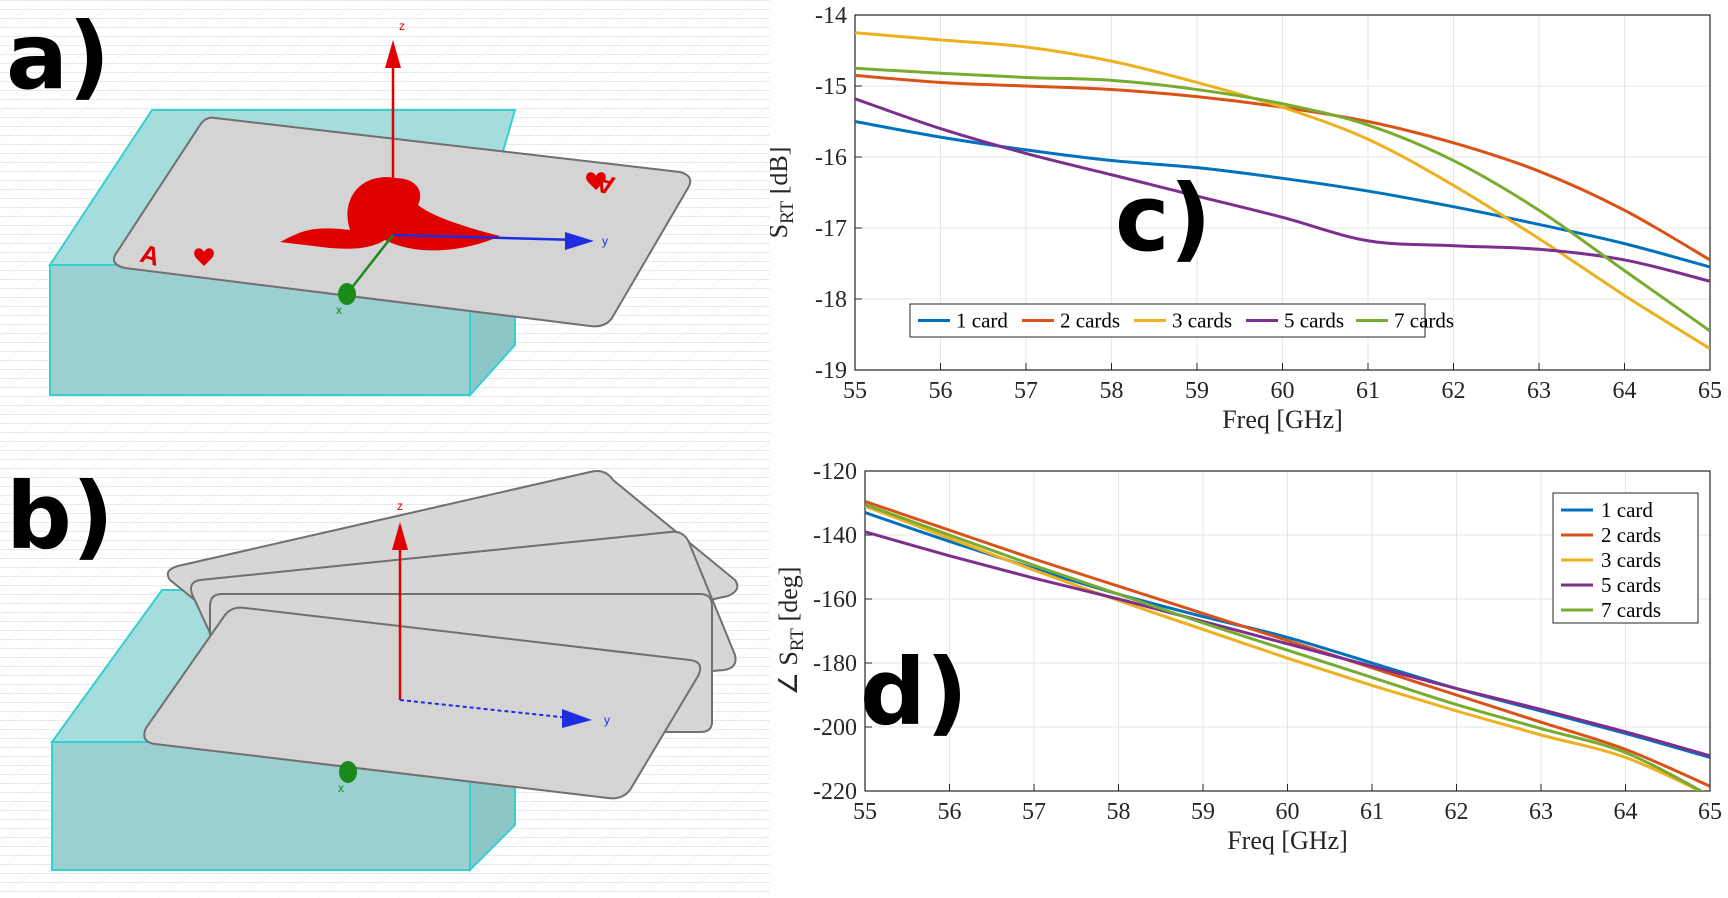  I want to click on y-axis-title: ∠ SRT [deg], so click(791, 631).